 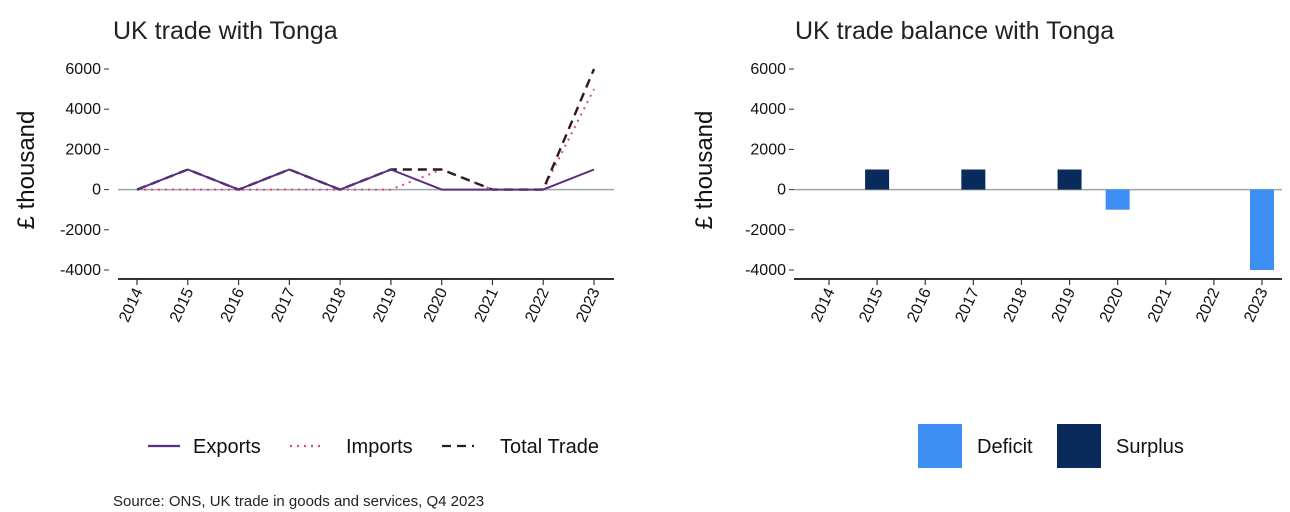 What do you see at coordinates (233, 305) in the screenshot?
I see `left-x-tick-label: 2016` at bounding box center [233, 305].